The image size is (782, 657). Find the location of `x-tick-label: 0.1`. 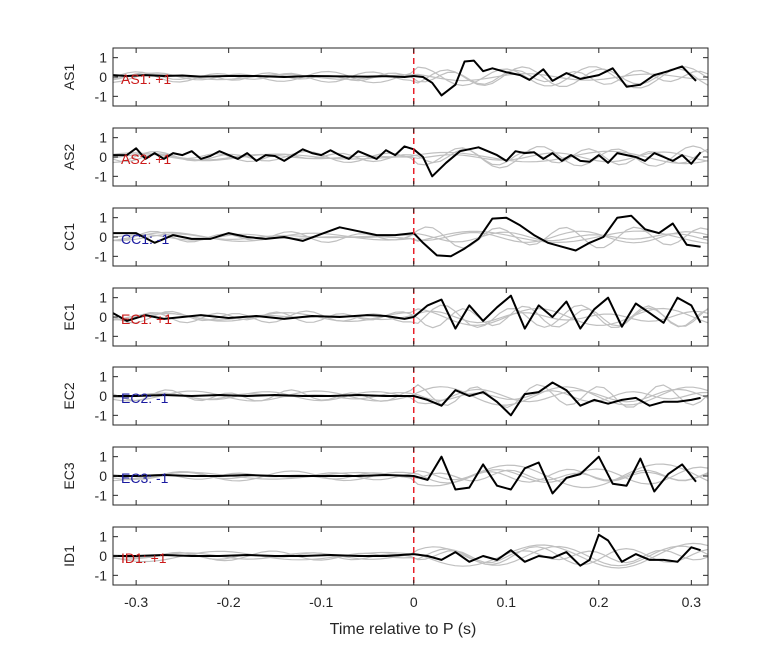

x-tick-label: 0.1 is located at coordinates (507, 602).